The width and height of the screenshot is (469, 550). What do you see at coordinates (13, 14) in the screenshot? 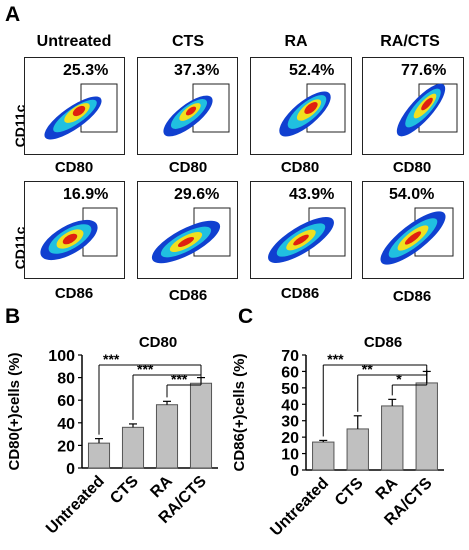
I see `panel-a-letter: A` at bounding box center [13, 14].